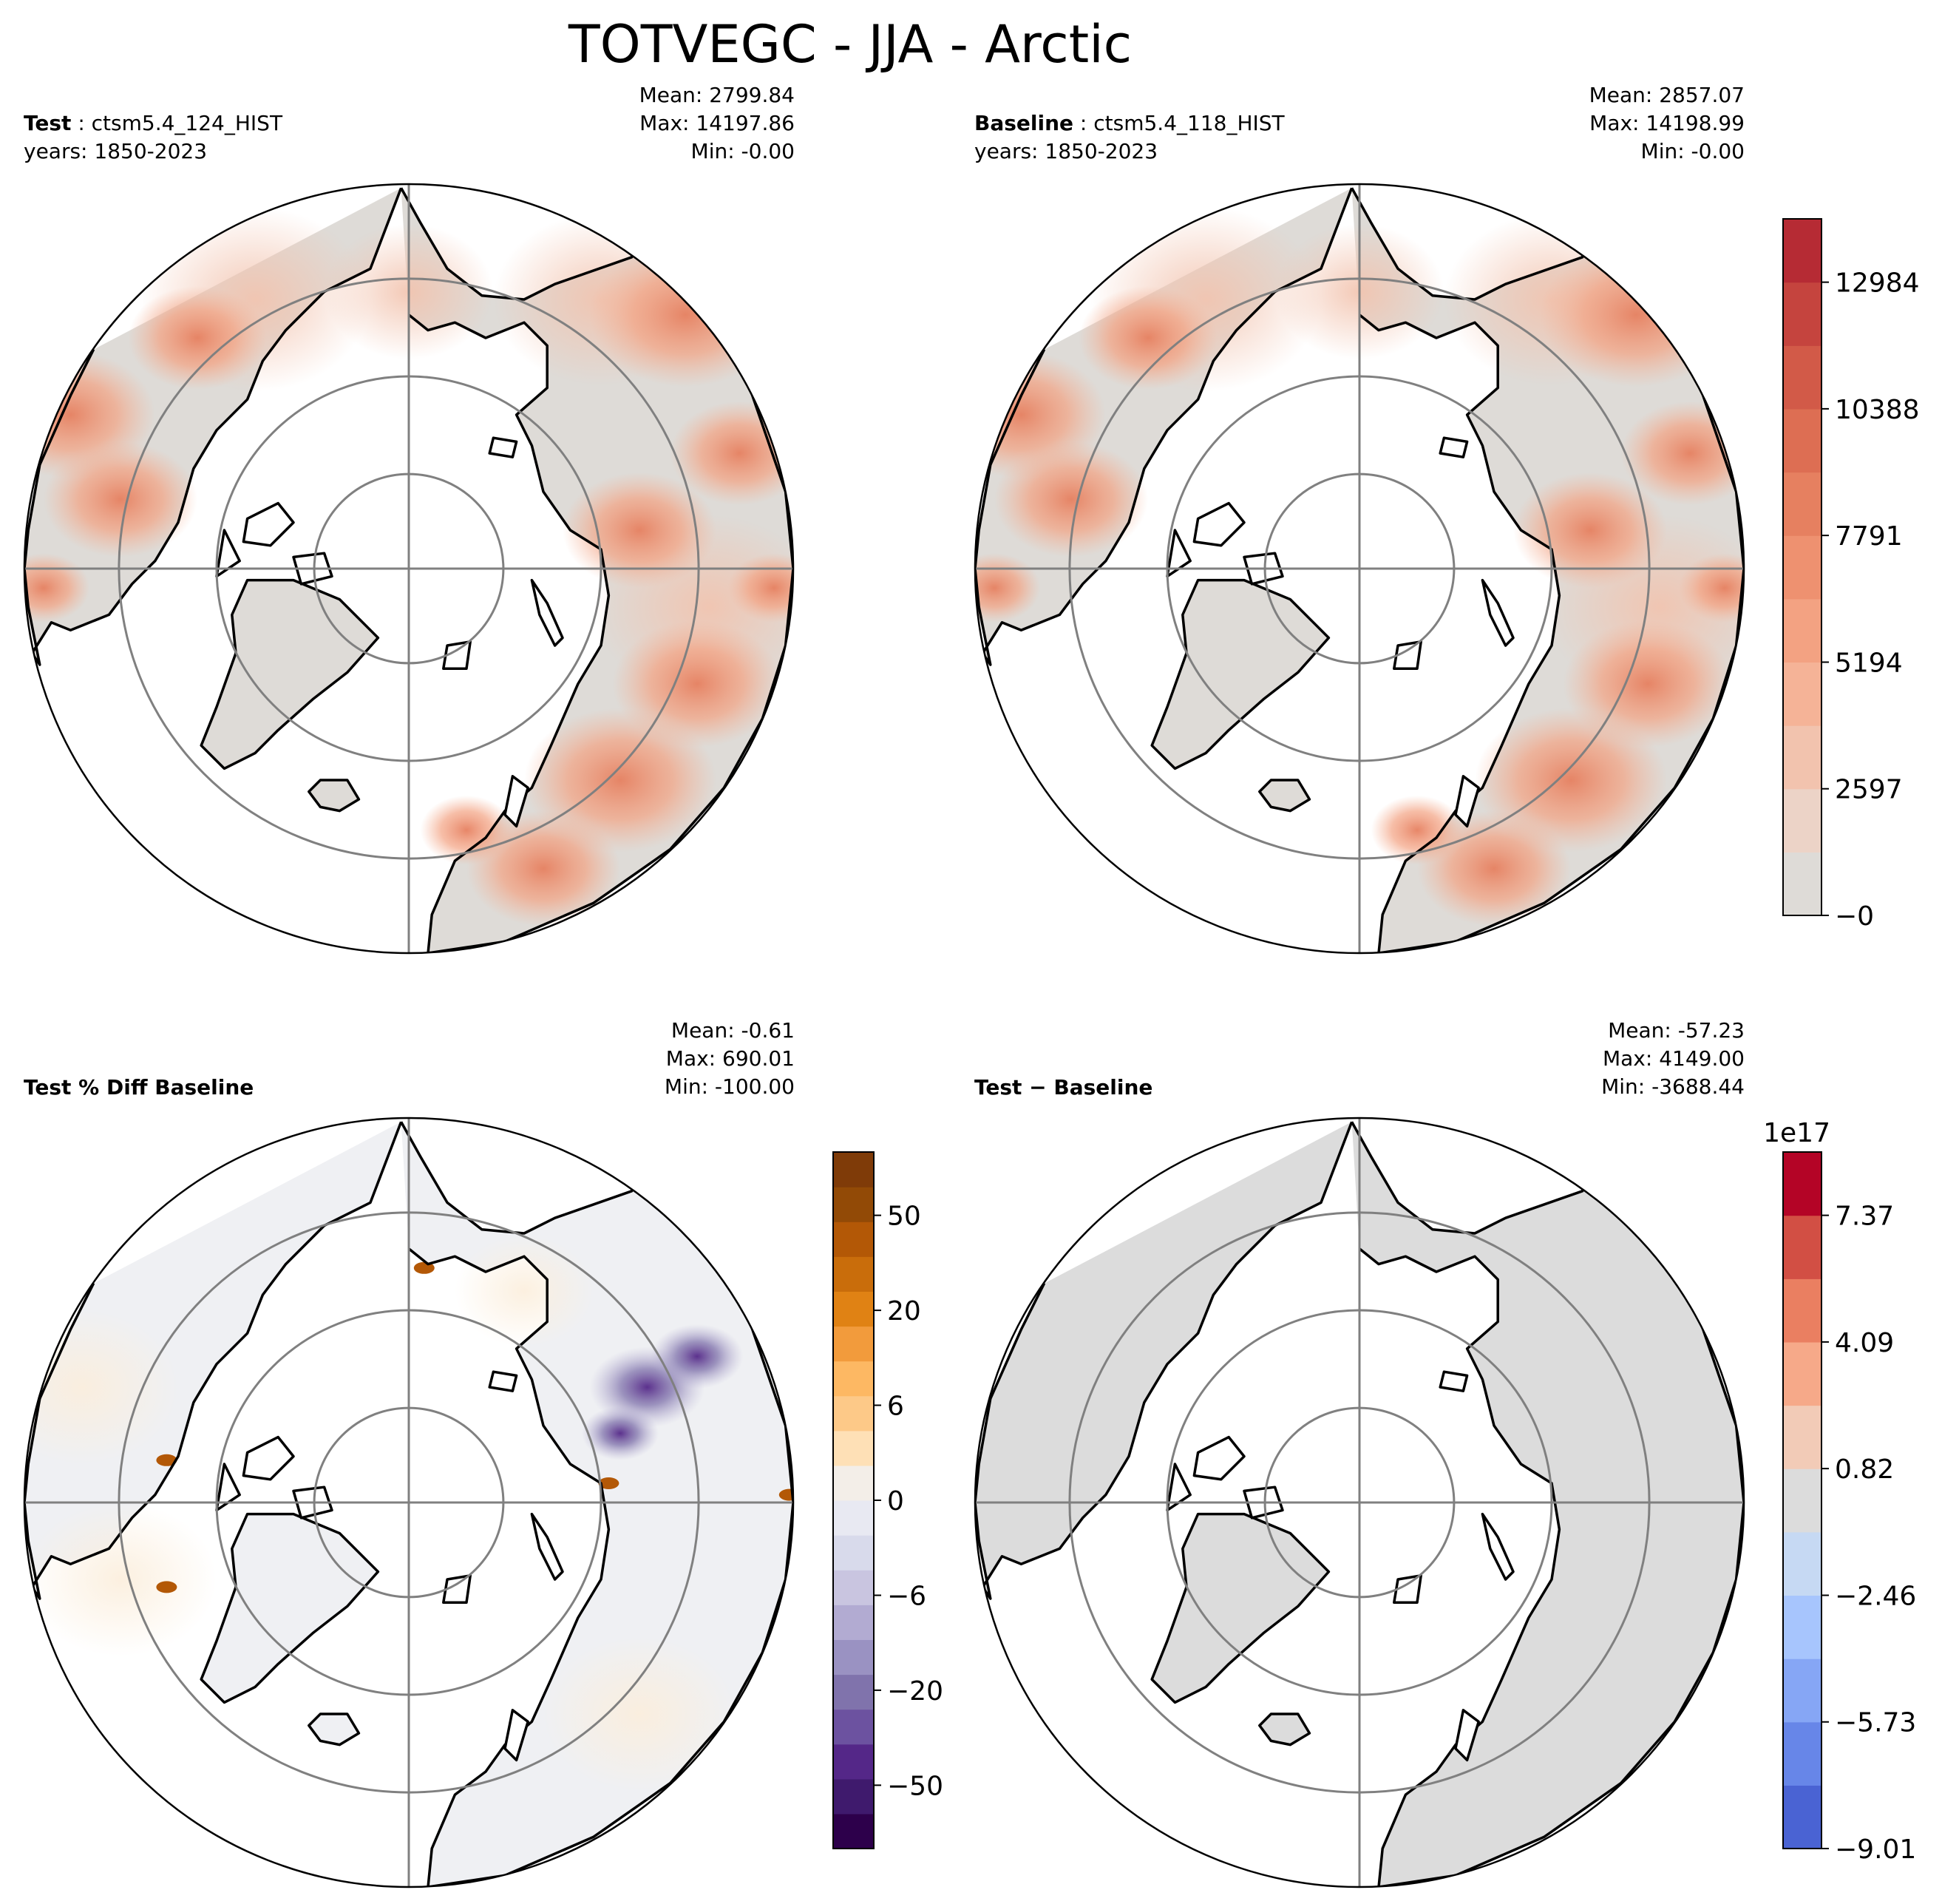  Describe the element at coordinates (915, 1786) in the screenshot. I see `pct-tick-label-0: −50` at that location.